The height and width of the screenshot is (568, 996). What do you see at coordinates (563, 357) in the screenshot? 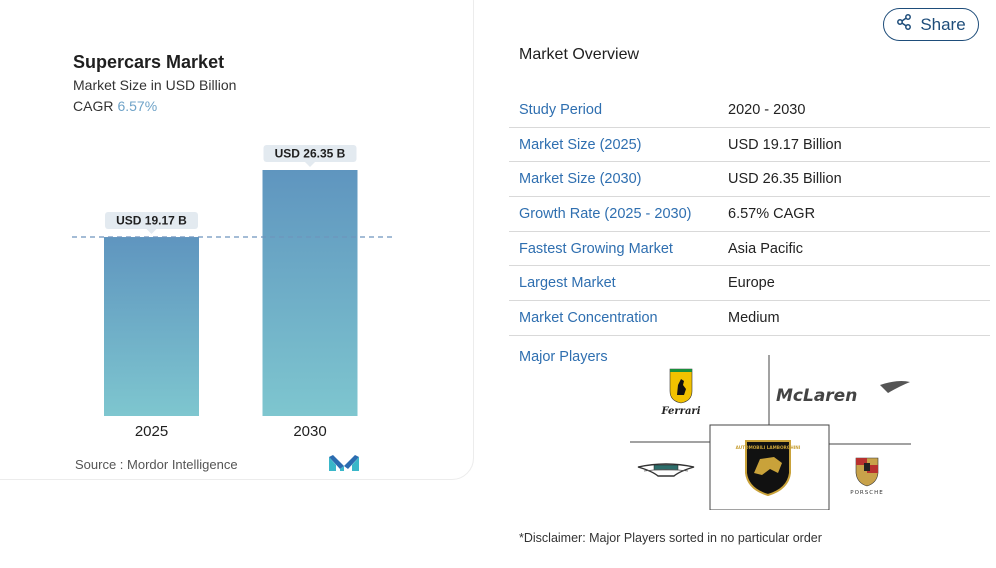
I see `major-players-title: Major Players` at bounding box center [563, 357].